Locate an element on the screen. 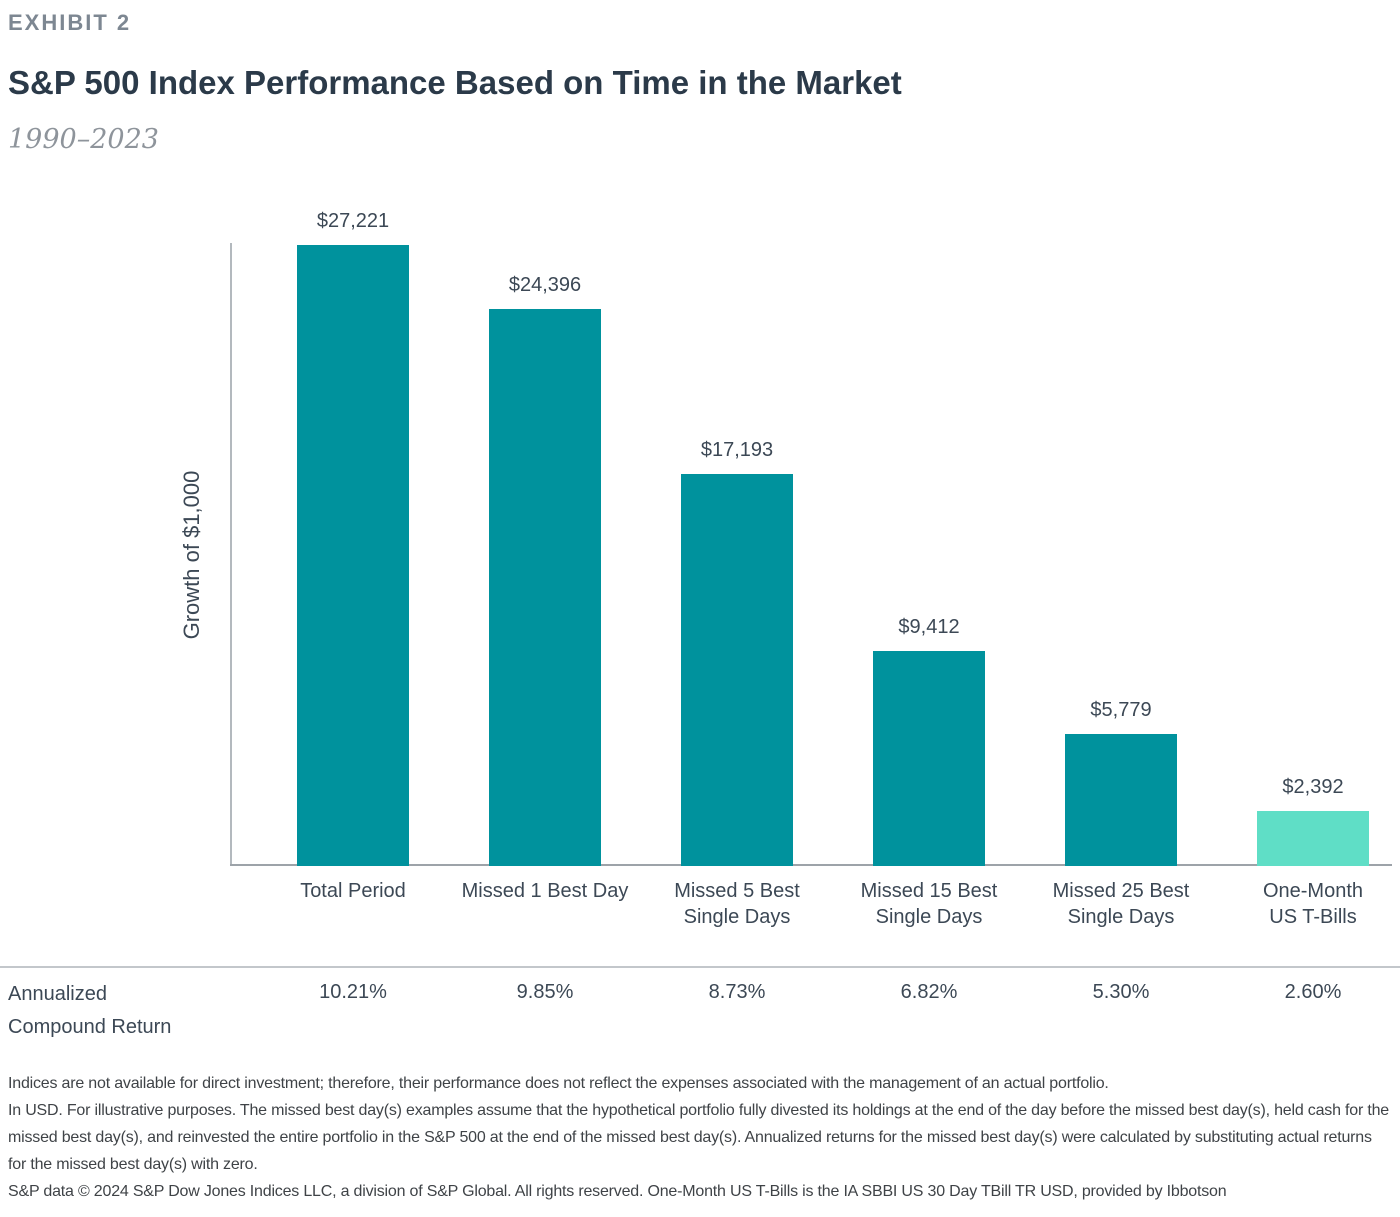 The width and height of the screenshot is (1400, 1217). x-axis-line is located at coordinates (811, 865).